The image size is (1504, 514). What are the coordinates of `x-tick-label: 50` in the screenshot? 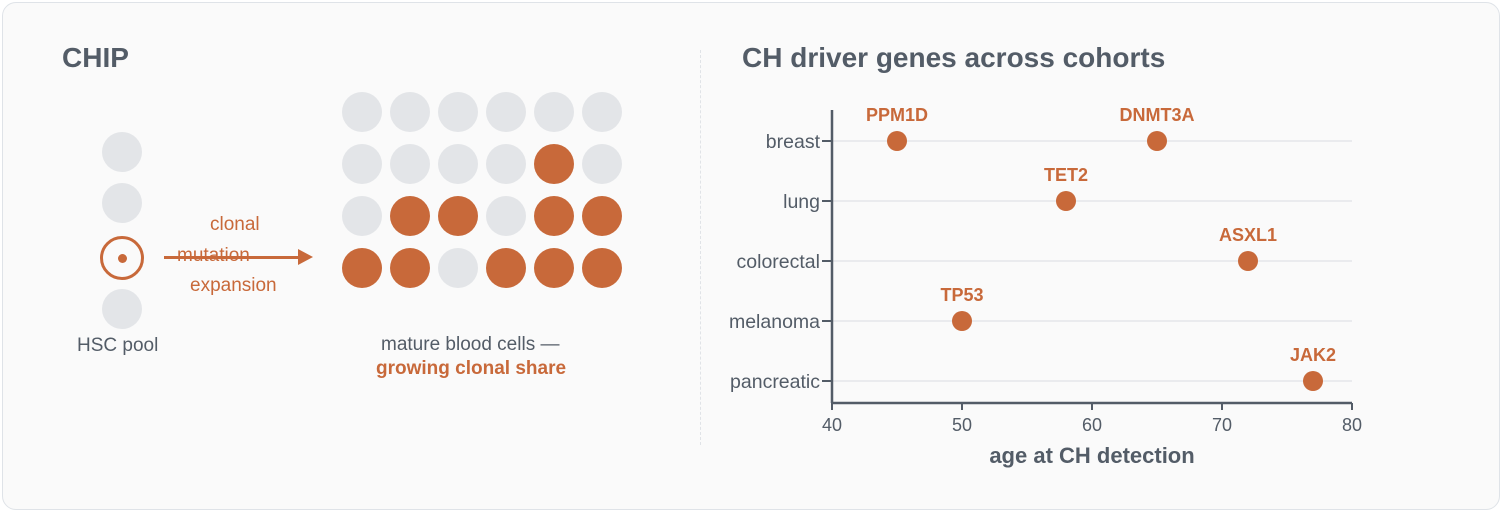 It's located at (962, 425).